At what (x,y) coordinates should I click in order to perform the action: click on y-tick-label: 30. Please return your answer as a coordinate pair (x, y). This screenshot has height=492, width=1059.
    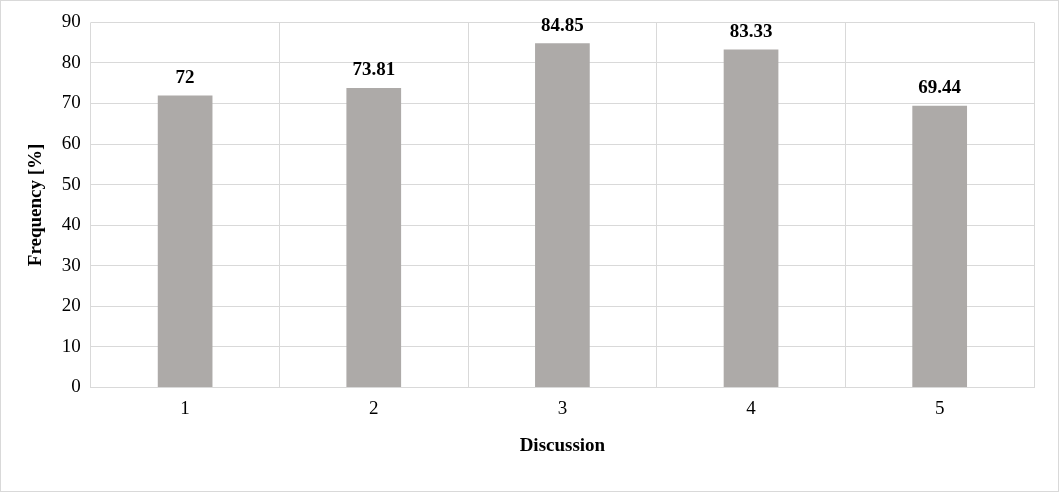
    Looking at the image, I should click on (71, 264).